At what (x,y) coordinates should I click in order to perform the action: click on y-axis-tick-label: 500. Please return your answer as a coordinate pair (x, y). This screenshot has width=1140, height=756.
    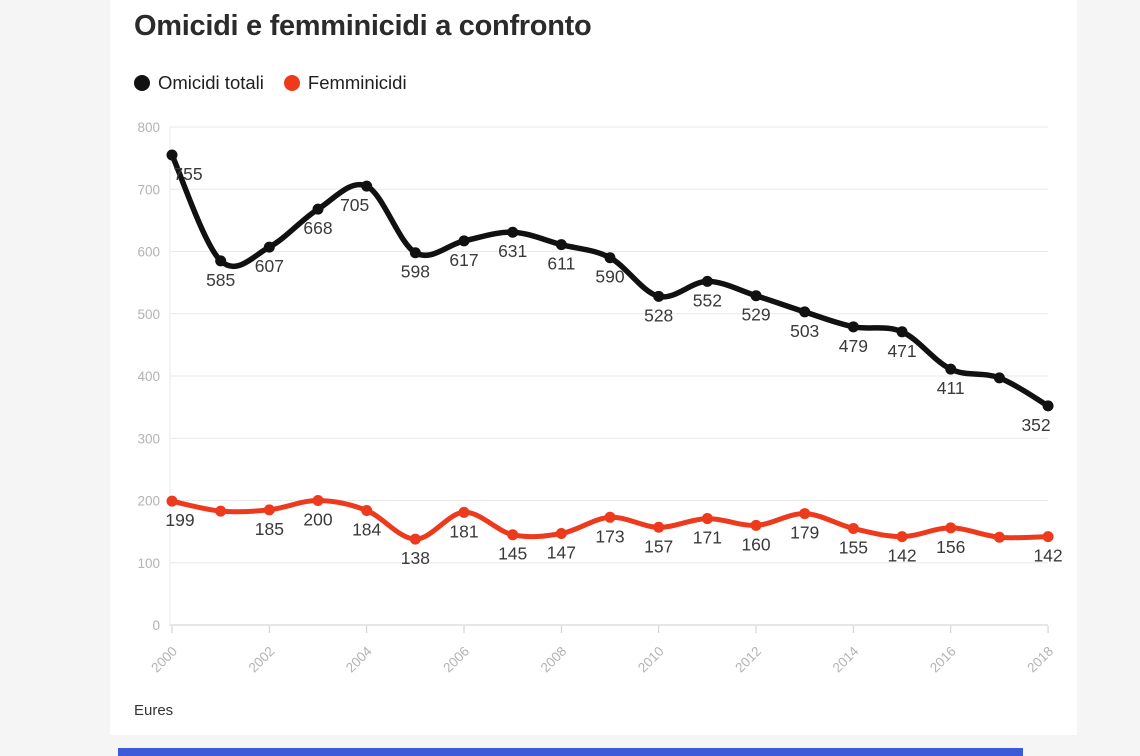
    Looking at the image, I should click on (148, 314).